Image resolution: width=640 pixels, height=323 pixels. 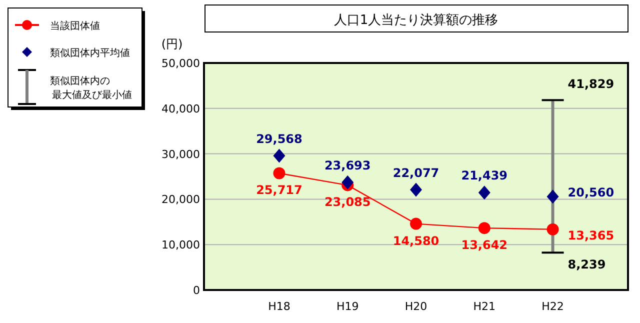 I want to click on y-tick-label: 50,000, so click(x=181, y=63).